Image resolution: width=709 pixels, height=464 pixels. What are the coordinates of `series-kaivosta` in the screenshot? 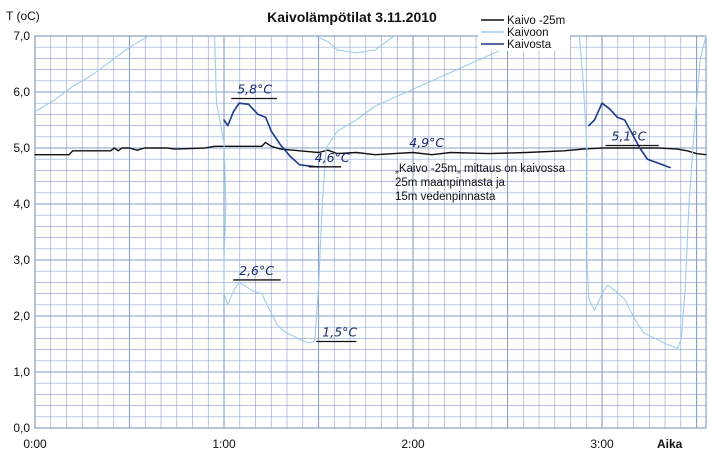 It's located at (447, 135).